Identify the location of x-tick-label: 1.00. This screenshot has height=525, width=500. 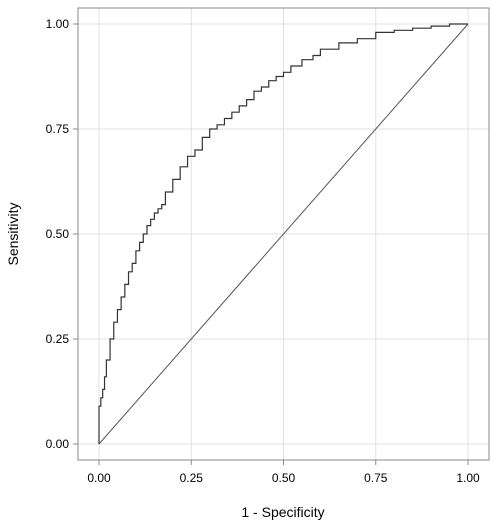
(468, 478).